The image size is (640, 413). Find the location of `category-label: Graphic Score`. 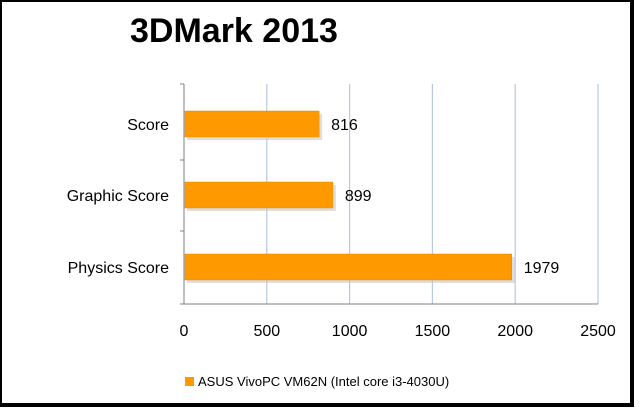

category-label: Graphic Score is located at coordinates (118, 196).